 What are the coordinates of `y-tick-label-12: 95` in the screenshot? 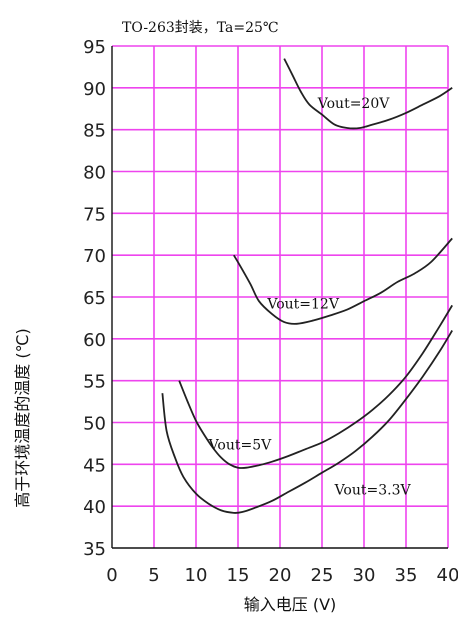 It's located at (94, 47).